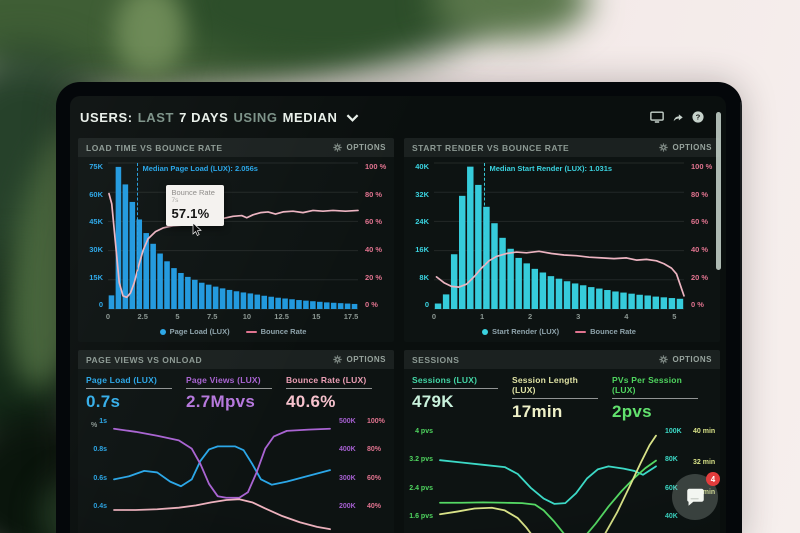  What do you see at coordinates (484, 236) in the screenshot?
I see `median-line` at bounding box center [484, 236].